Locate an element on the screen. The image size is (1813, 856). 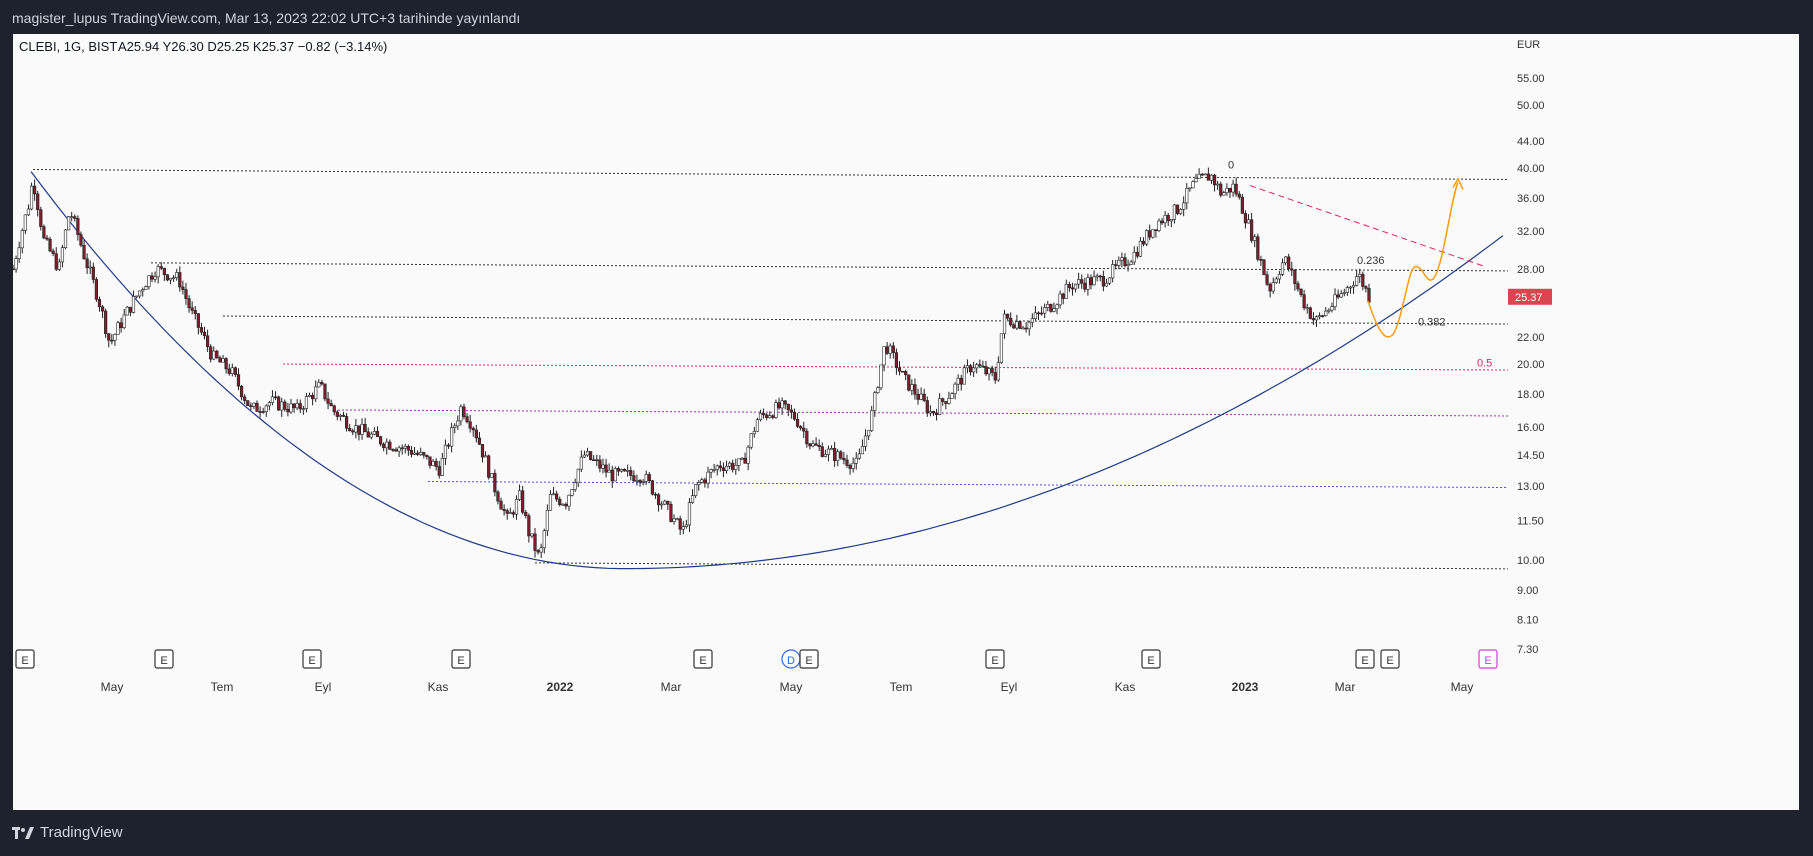
fib-label: 0 is located at coordinates (1231, 165).